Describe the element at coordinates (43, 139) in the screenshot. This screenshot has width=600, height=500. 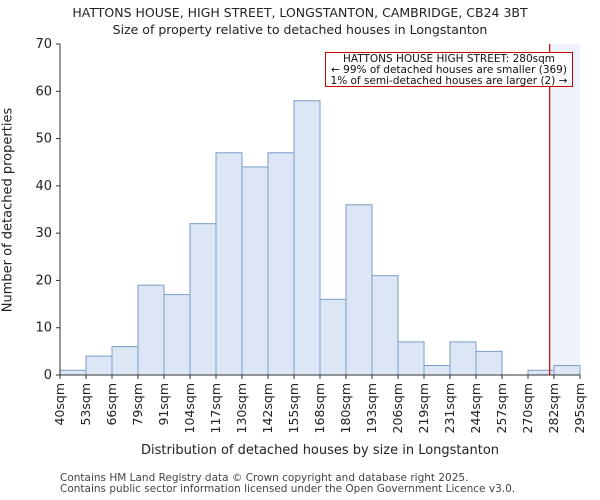
I see `y-tick-label: 50` at that location.